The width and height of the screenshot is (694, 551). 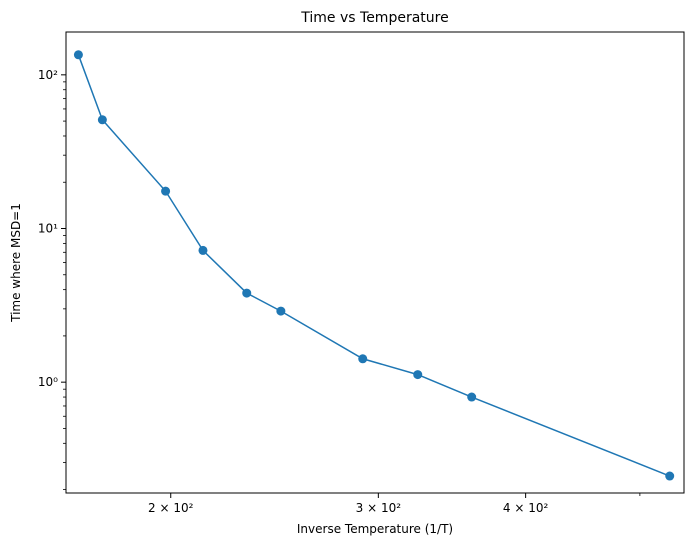 I want to click on x-tick-label: 2 × 10², so click(x=171, y=508).